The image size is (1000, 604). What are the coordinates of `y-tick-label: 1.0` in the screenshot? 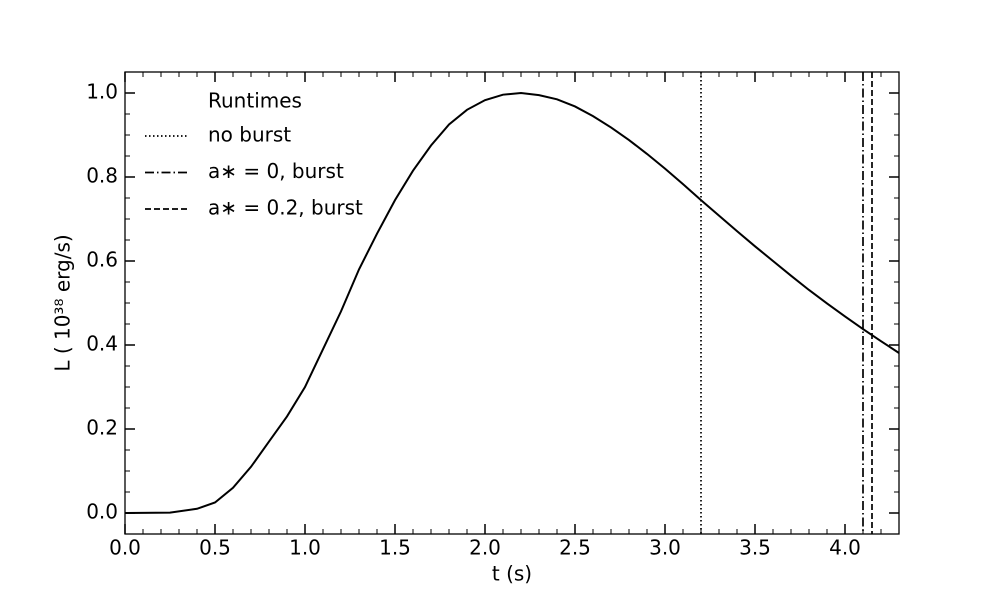 It's located at (102, 92).